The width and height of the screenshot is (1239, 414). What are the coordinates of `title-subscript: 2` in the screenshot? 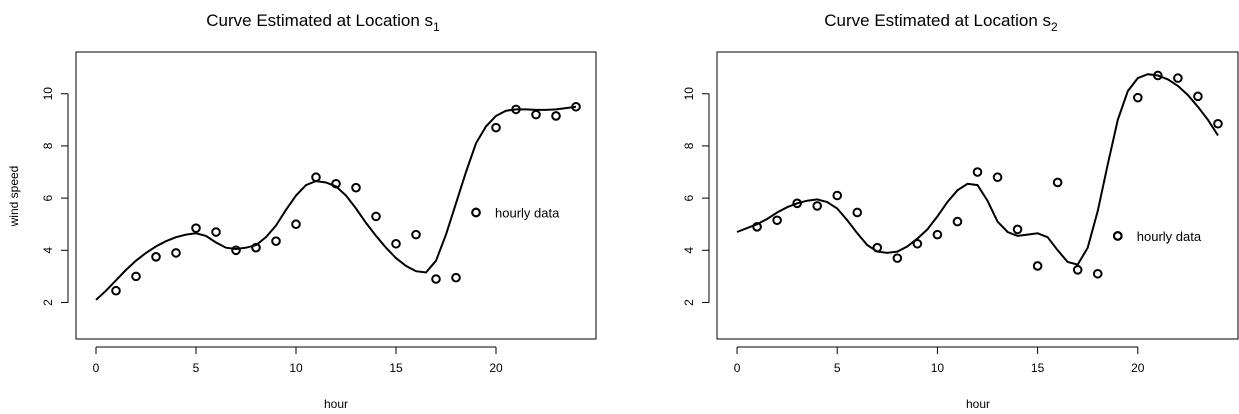 It's located at (1054, 27).